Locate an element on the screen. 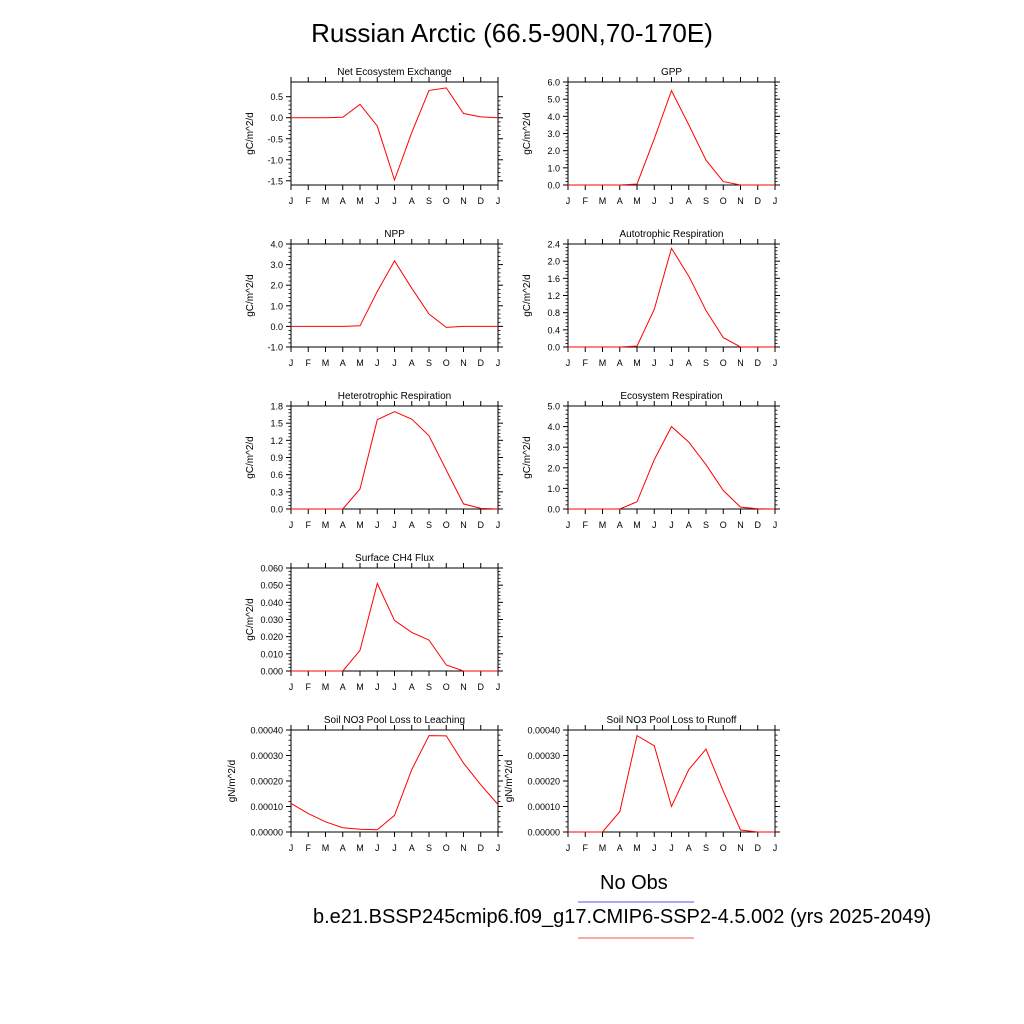 The image size is (1024, 1024). y-tick-label: 0.030 is located at coordinates (271, 620).